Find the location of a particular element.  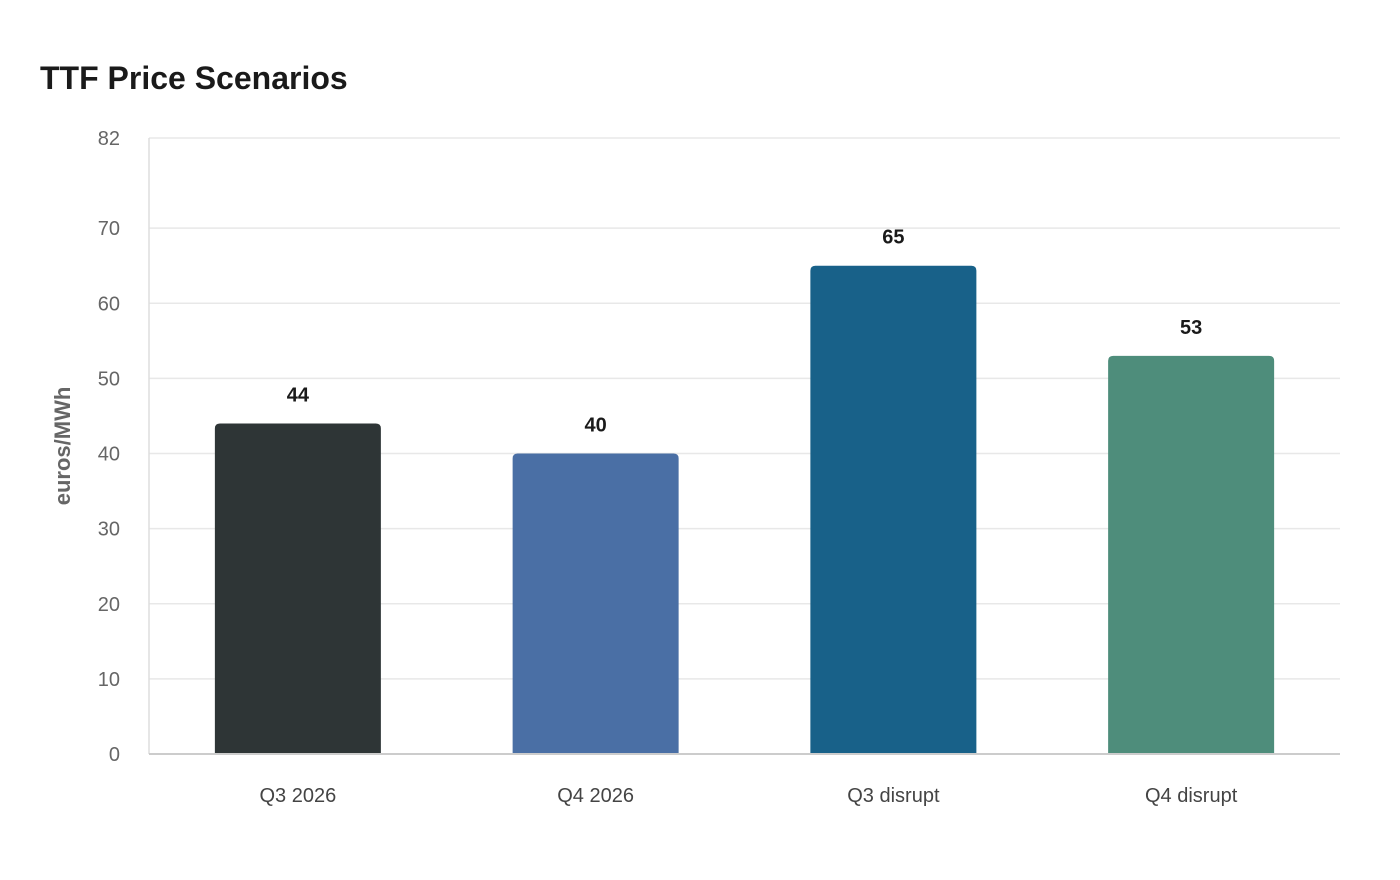

bar-q4-2026 is located at coordinates (595, 603).